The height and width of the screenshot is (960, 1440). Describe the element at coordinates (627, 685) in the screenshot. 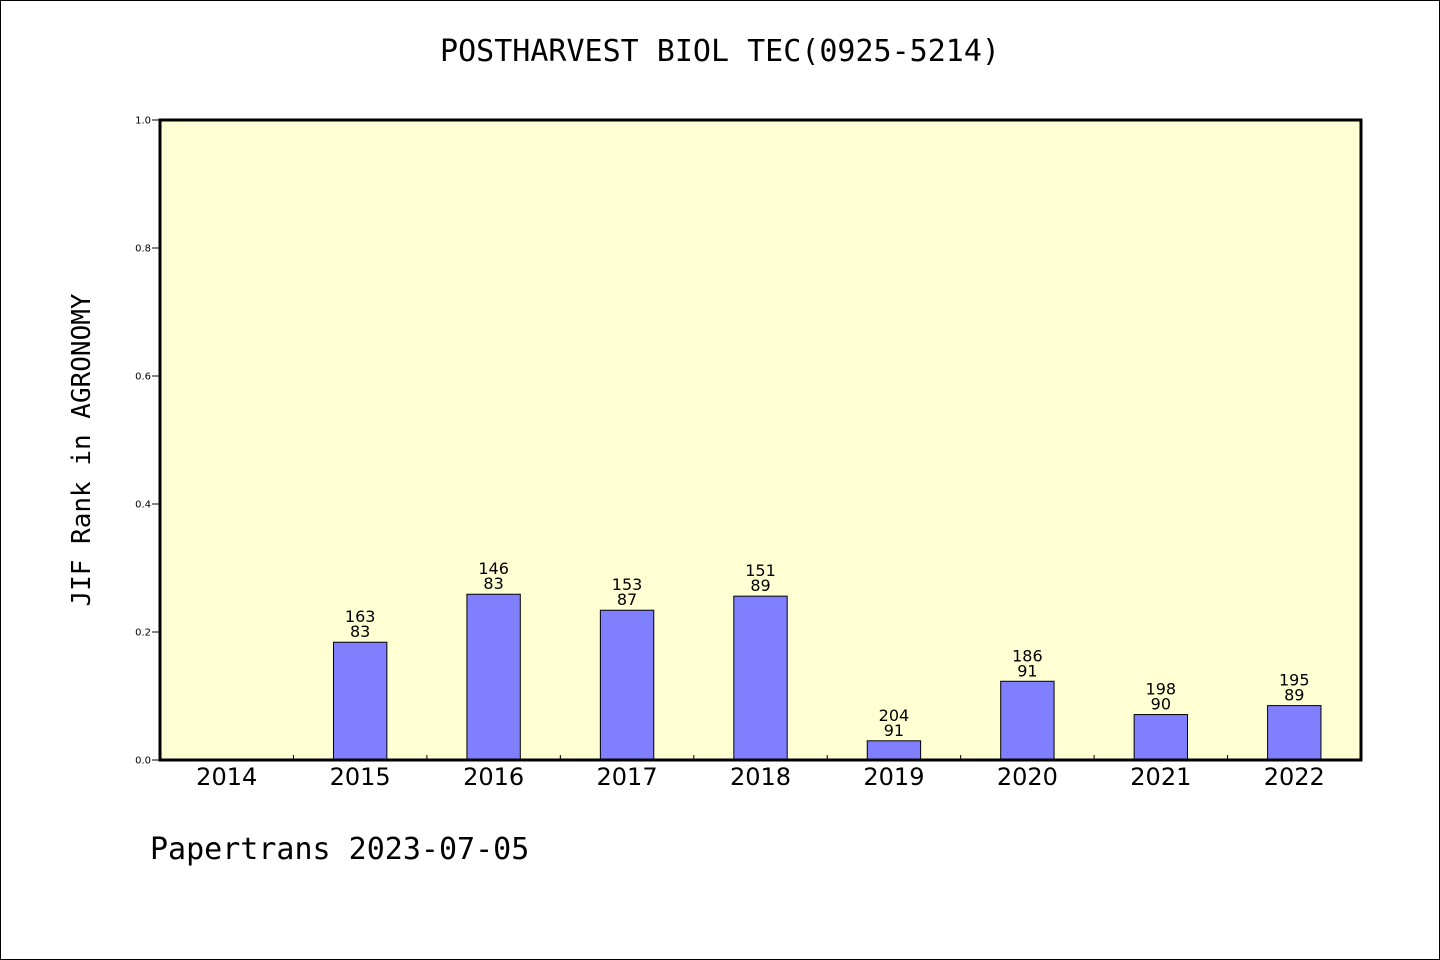

I see `bar-2017` at that location.